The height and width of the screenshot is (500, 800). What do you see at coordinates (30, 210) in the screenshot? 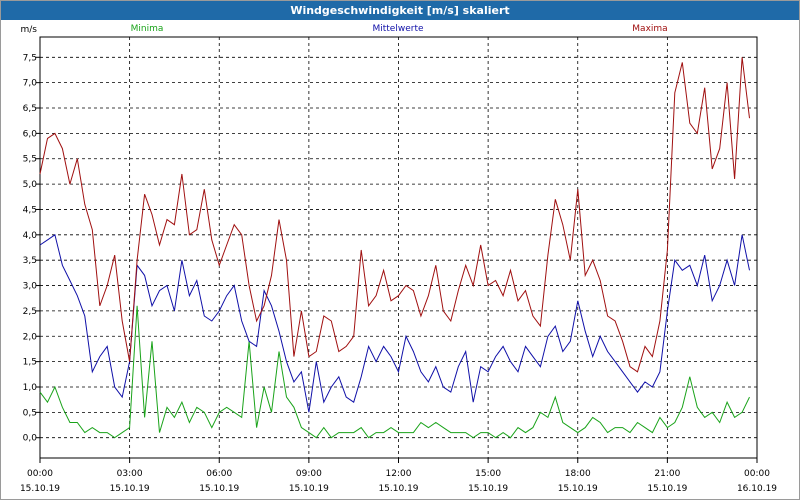
I see `y-tick-label: 4,5` at bounding box center [30, 210].